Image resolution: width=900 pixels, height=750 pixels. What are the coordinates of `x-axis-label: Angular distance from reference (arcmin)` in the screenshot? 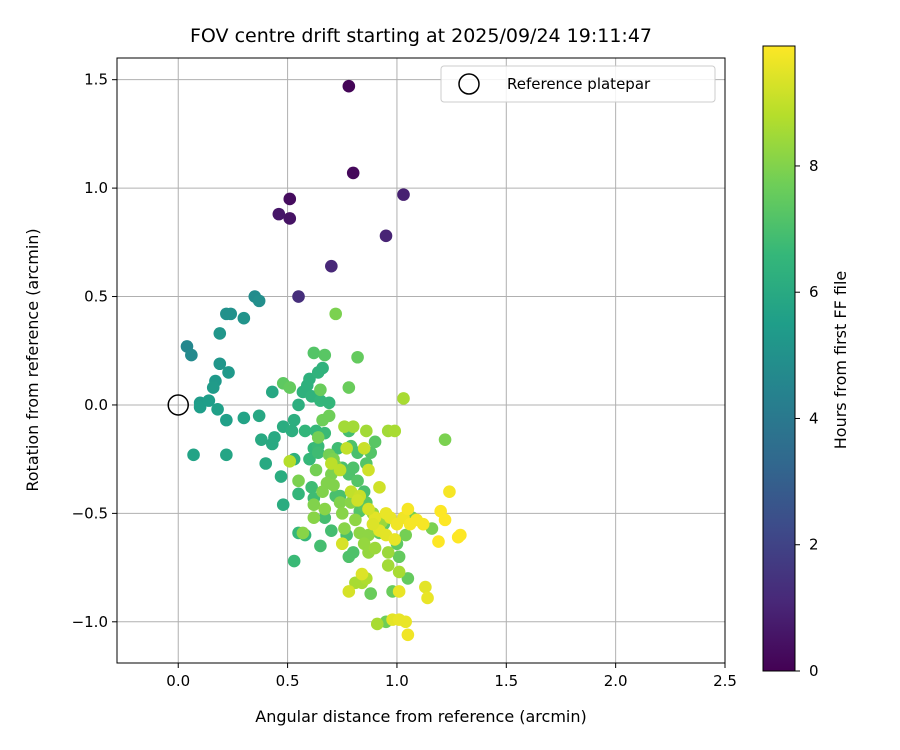 It's located at (420, 716).